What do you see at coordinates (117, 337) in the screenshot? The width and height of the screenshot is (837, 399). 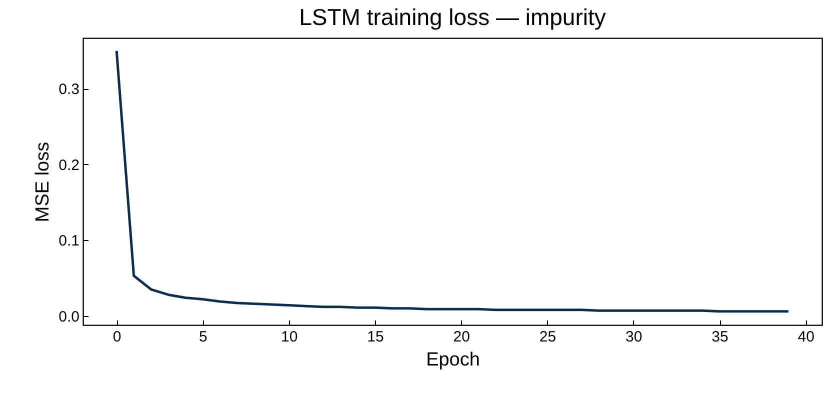 I see `x-tick-label: 0` at bounding box center [117, 337].